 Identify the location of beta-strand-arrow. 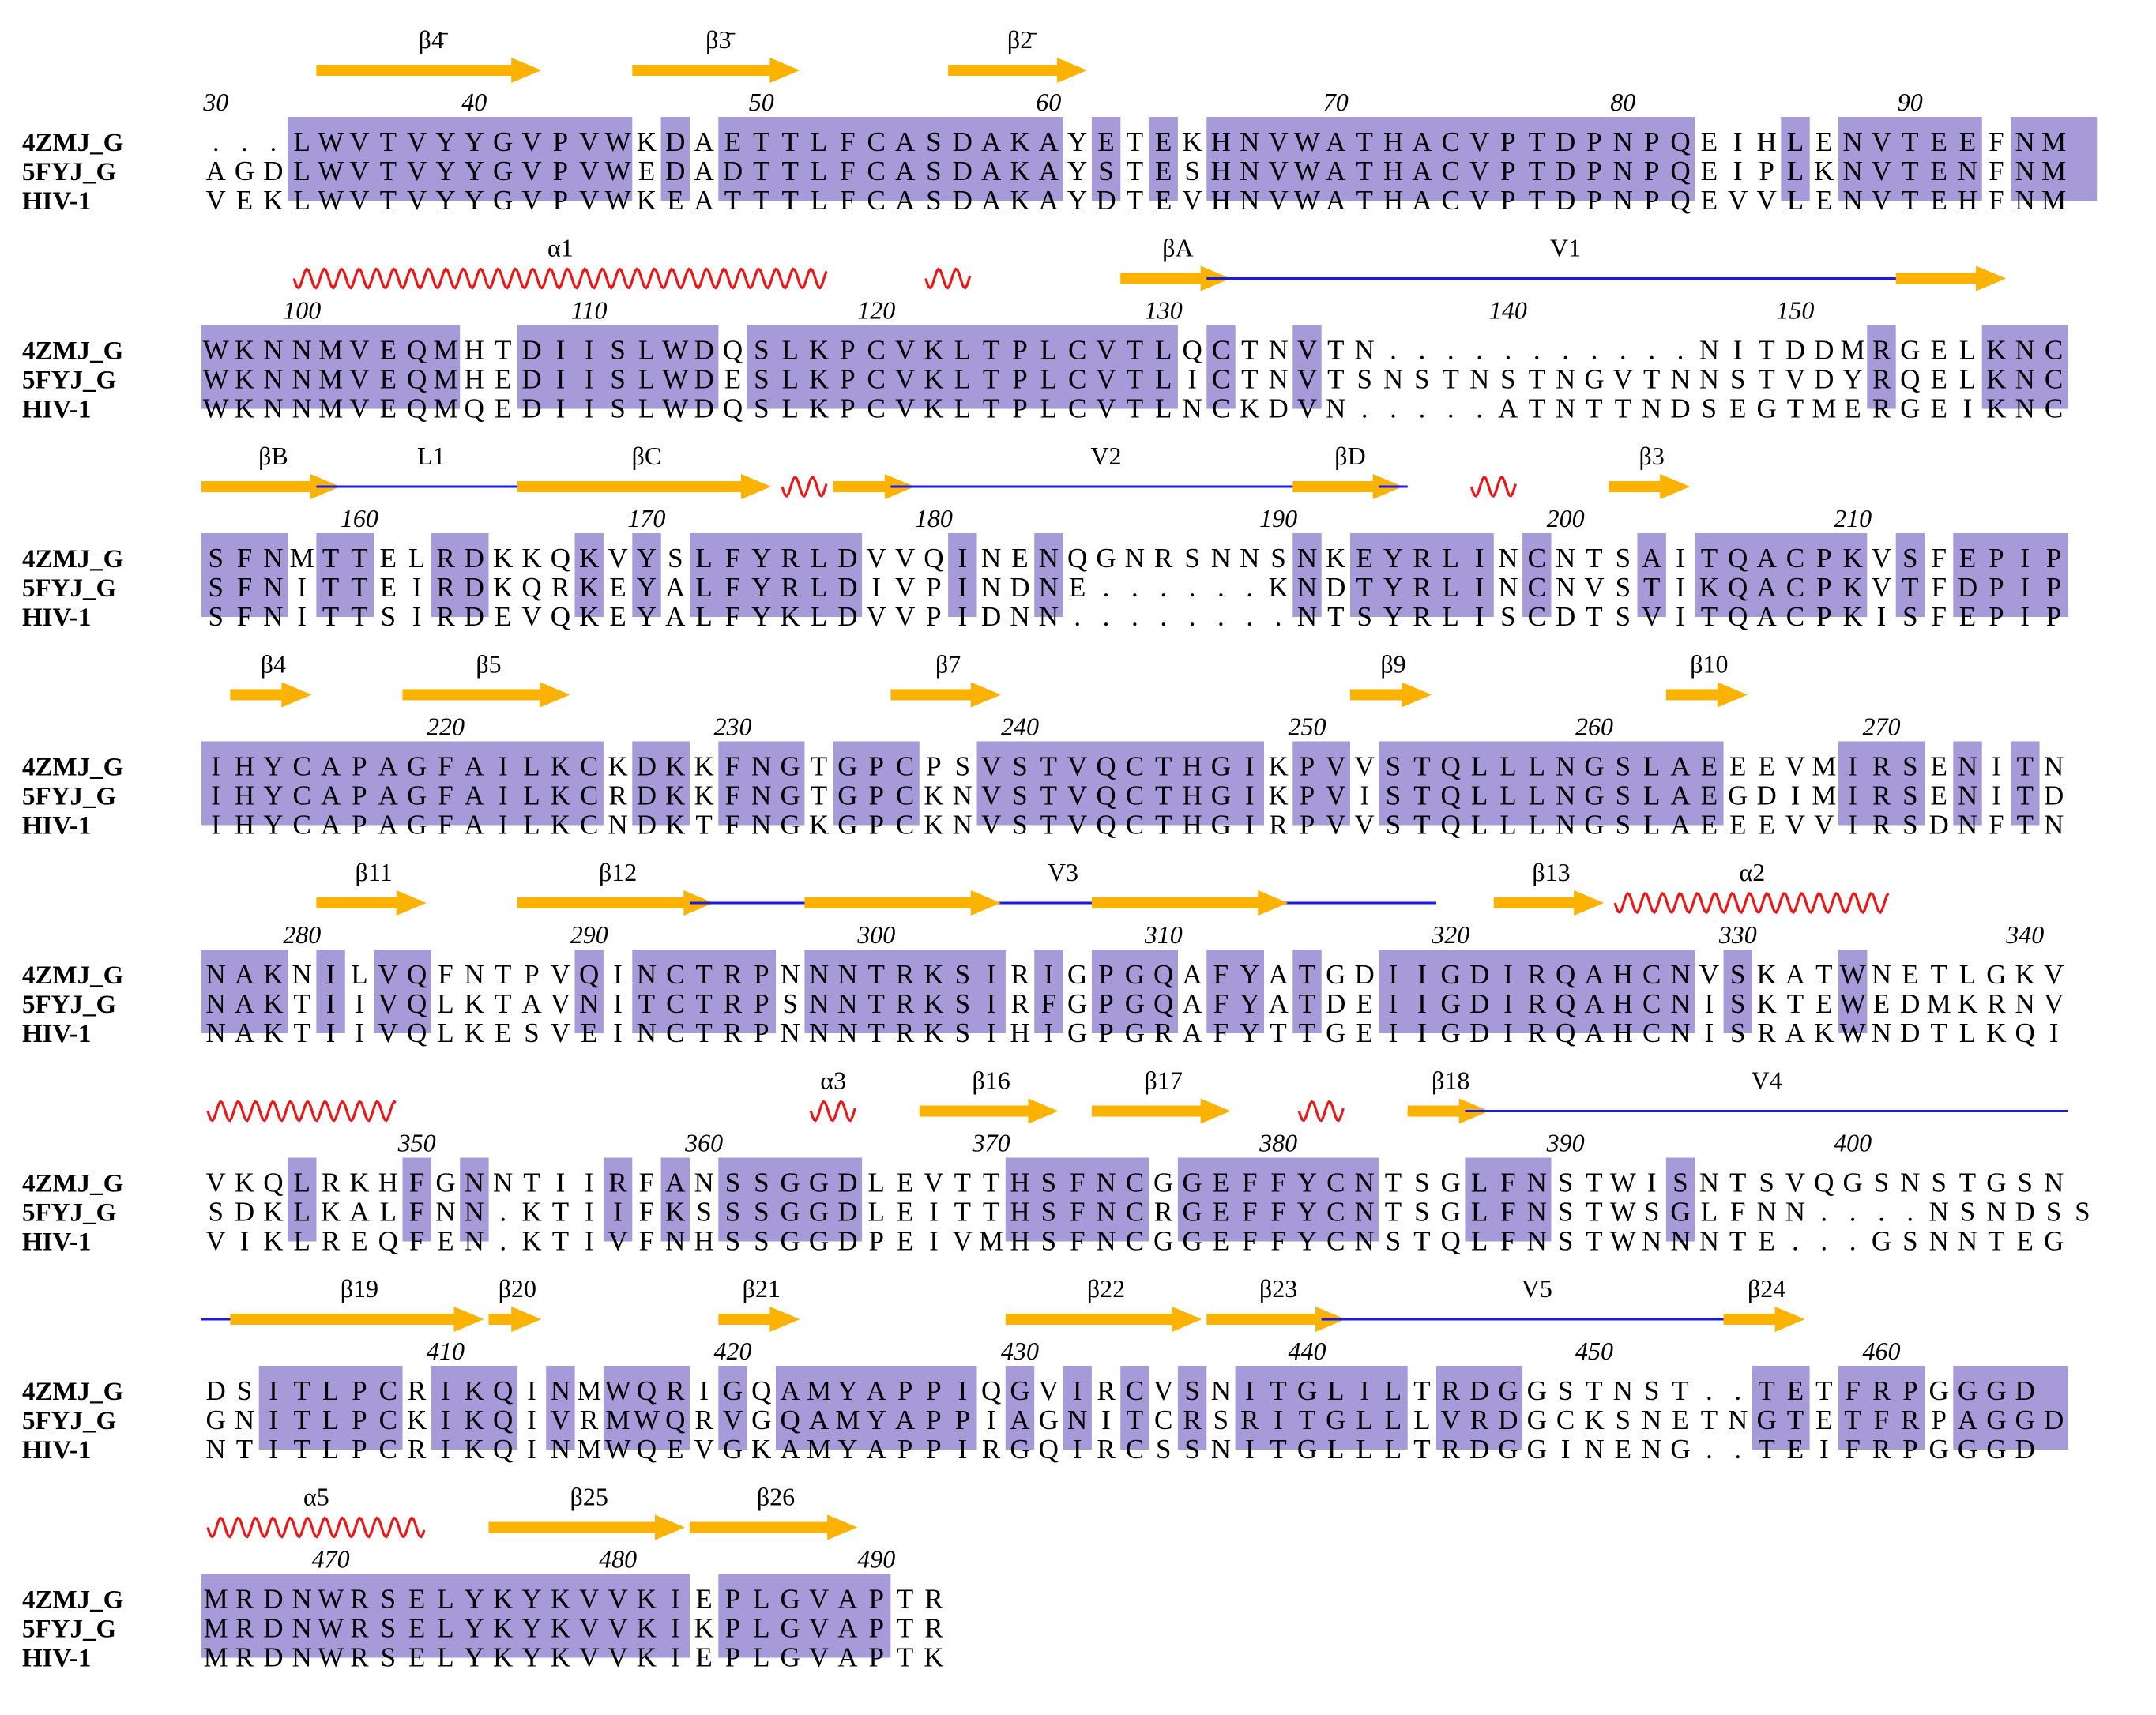
(1707, 695).